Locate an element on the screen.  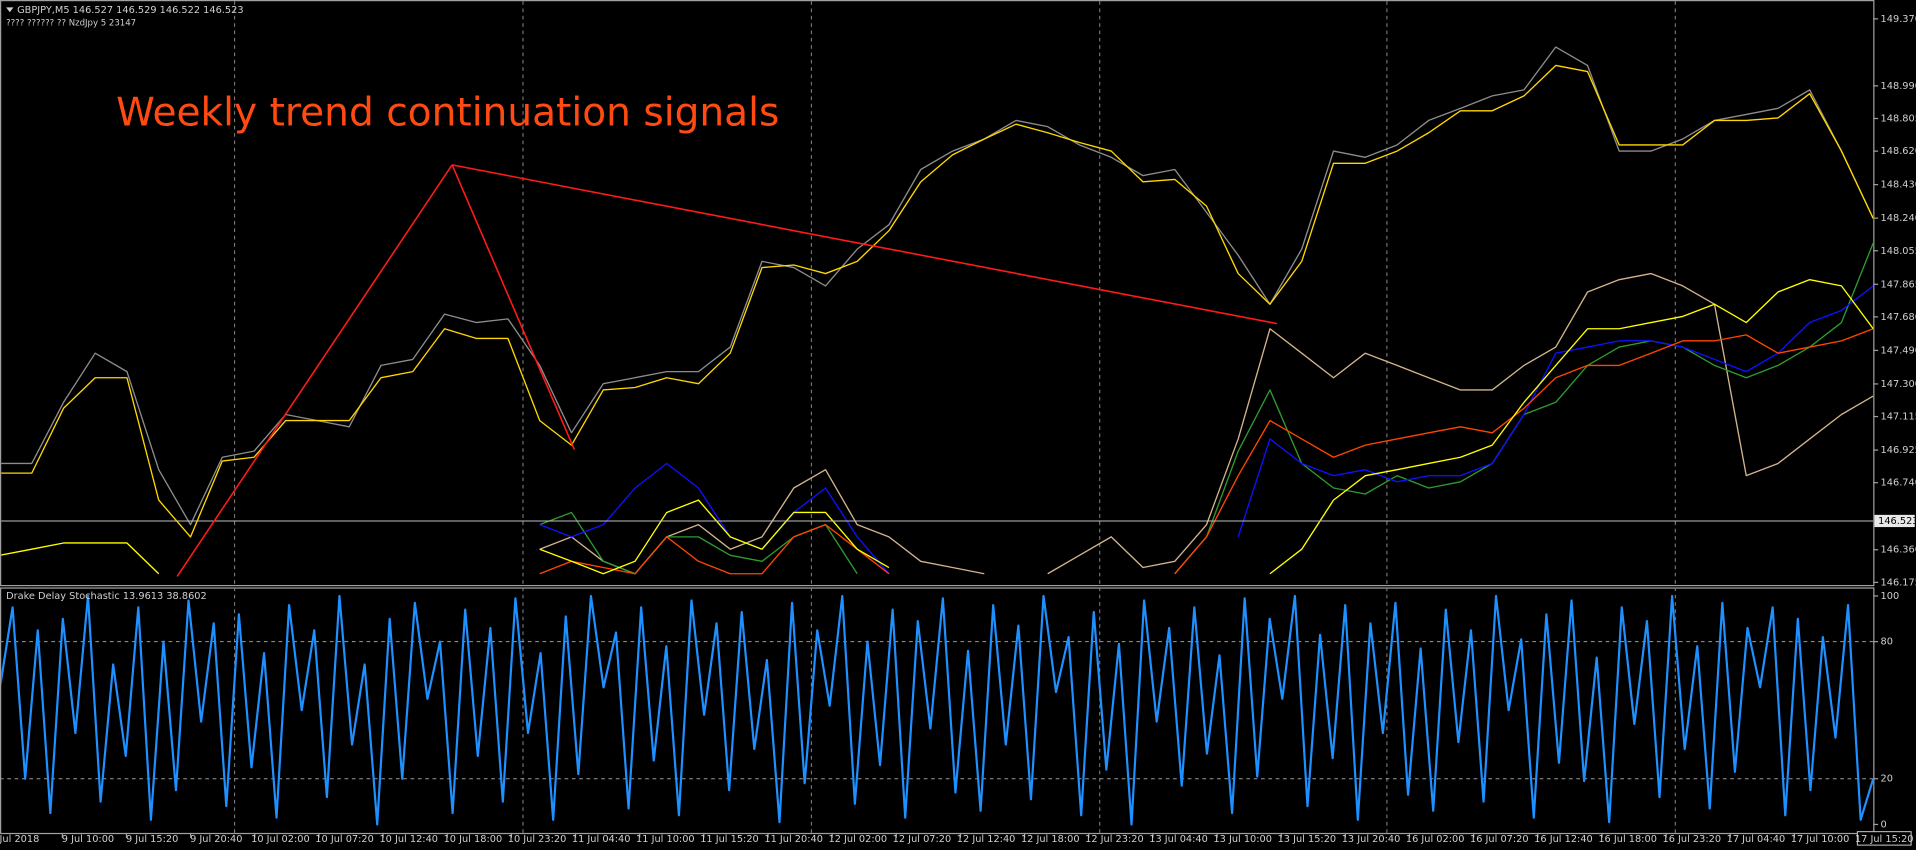
x-tick-label: 16 Jul 07:20 is located at coordinates (1499, 839).